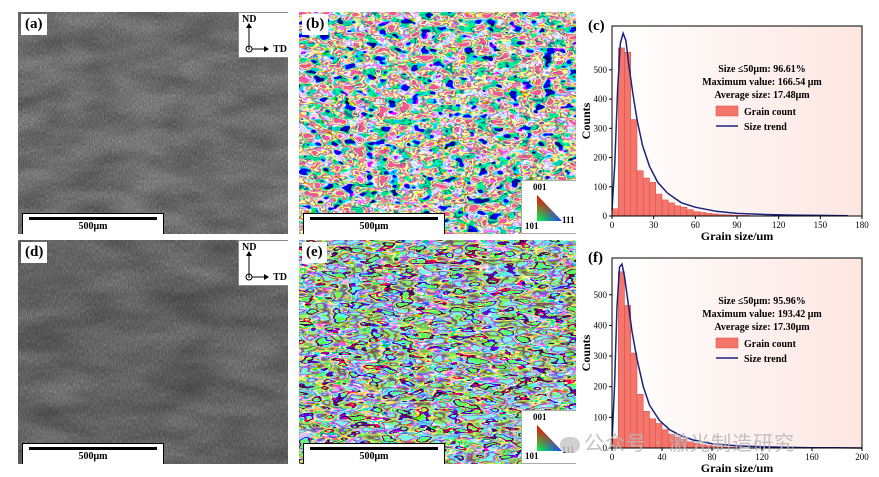 This screenshot has height=477, width=879. Describe the element at coordinates (762, 82) in the screenshot. I see `stat-annotation: Maximum value: 166.54 μm` at that location.